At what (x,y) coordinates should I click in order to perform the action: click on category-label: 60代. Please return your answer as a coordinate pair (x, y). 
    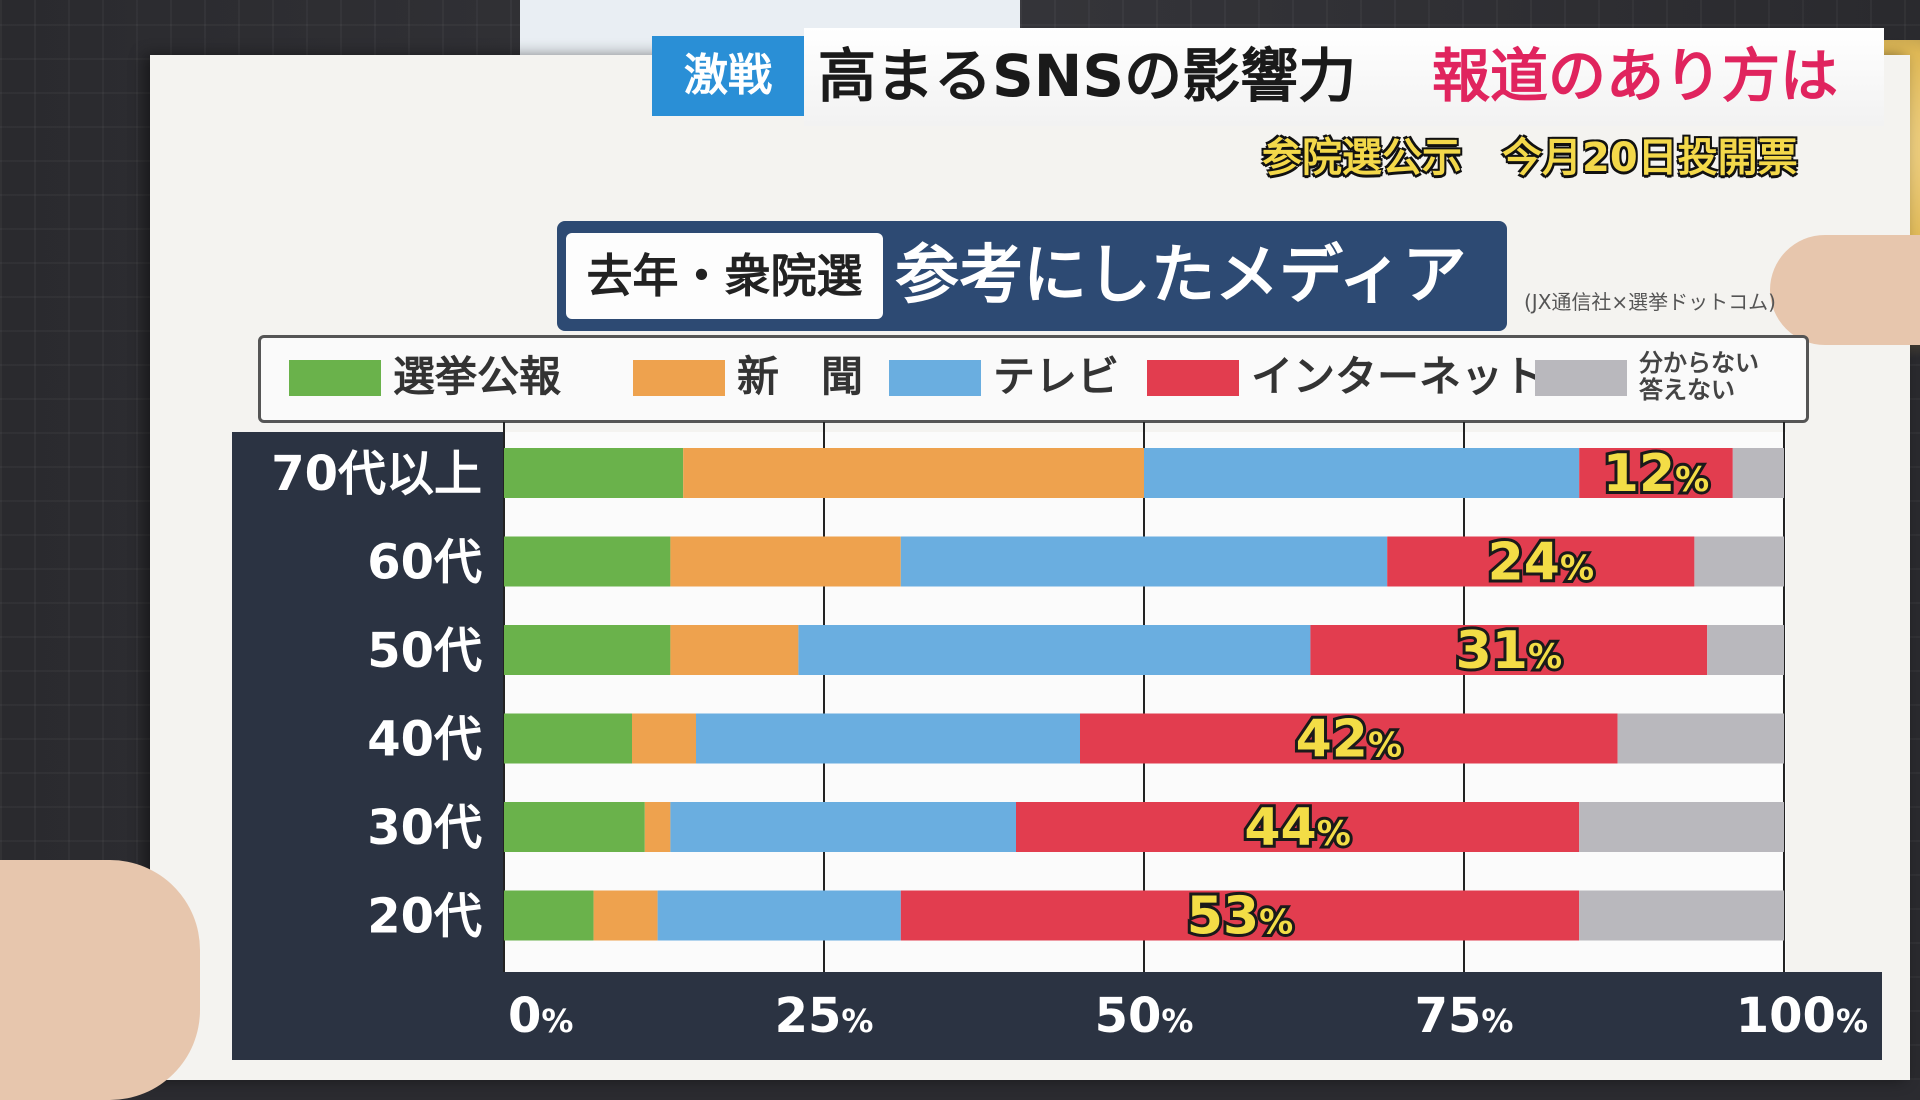
    Looking at the image, I should click on (424, 563).